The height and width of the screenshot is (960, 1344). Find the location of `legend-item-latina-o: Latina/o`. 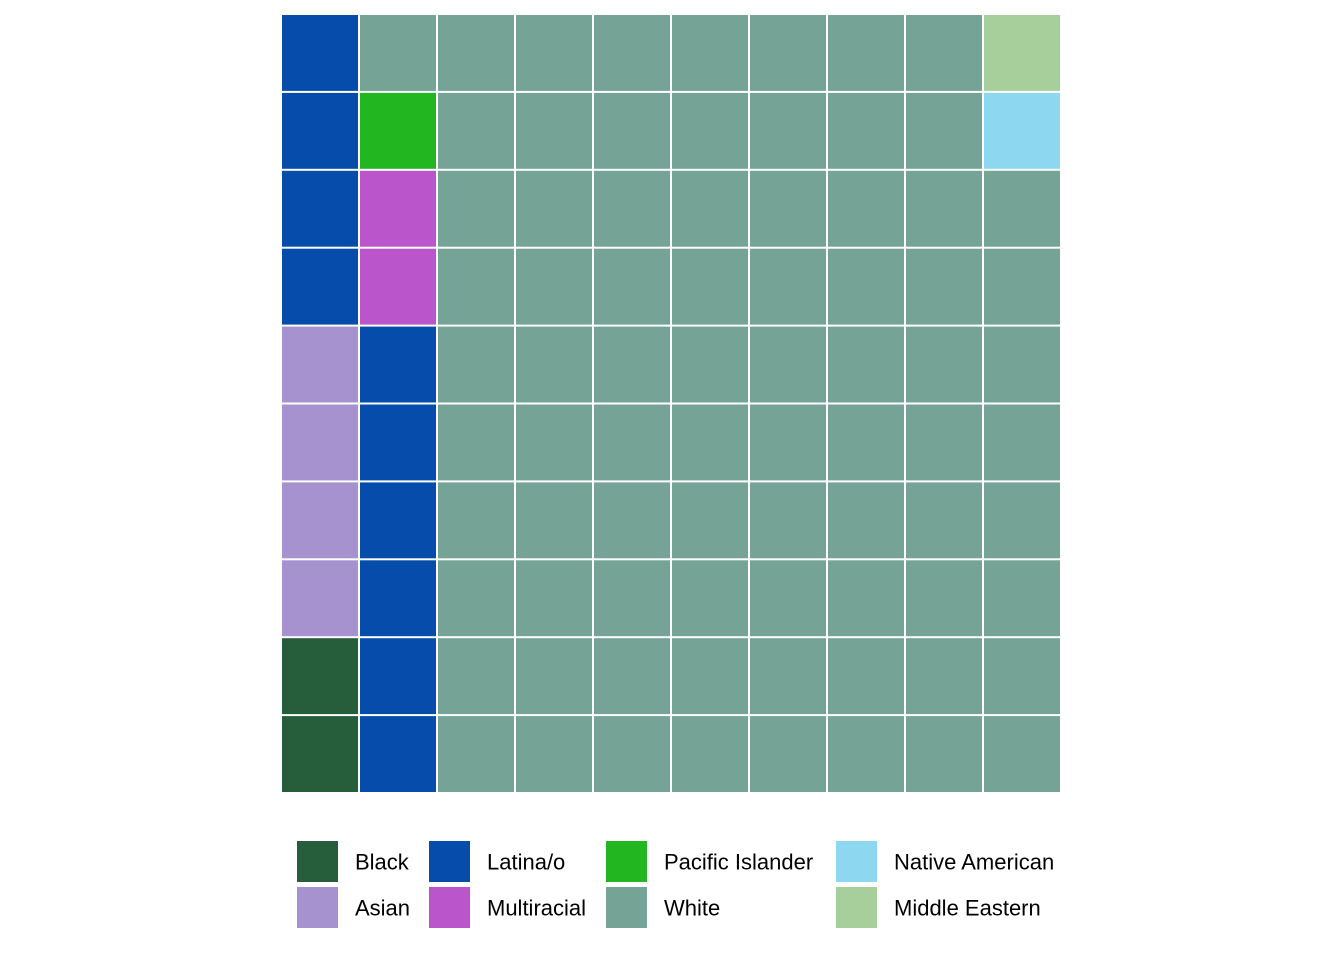

legend-item-latina-o: Latina/o is located at coordinates (497, 861).